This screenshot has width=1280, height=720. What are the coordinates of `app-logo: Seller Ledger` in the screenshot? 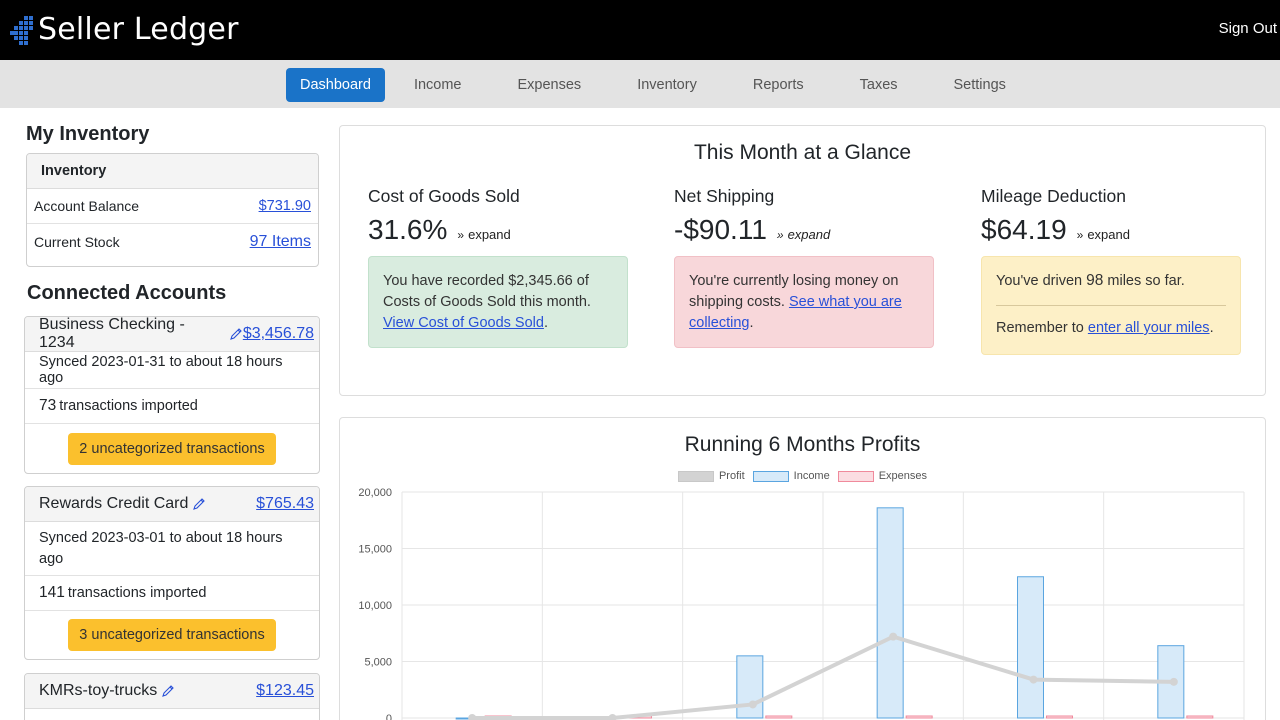 It's located at (124, 29).